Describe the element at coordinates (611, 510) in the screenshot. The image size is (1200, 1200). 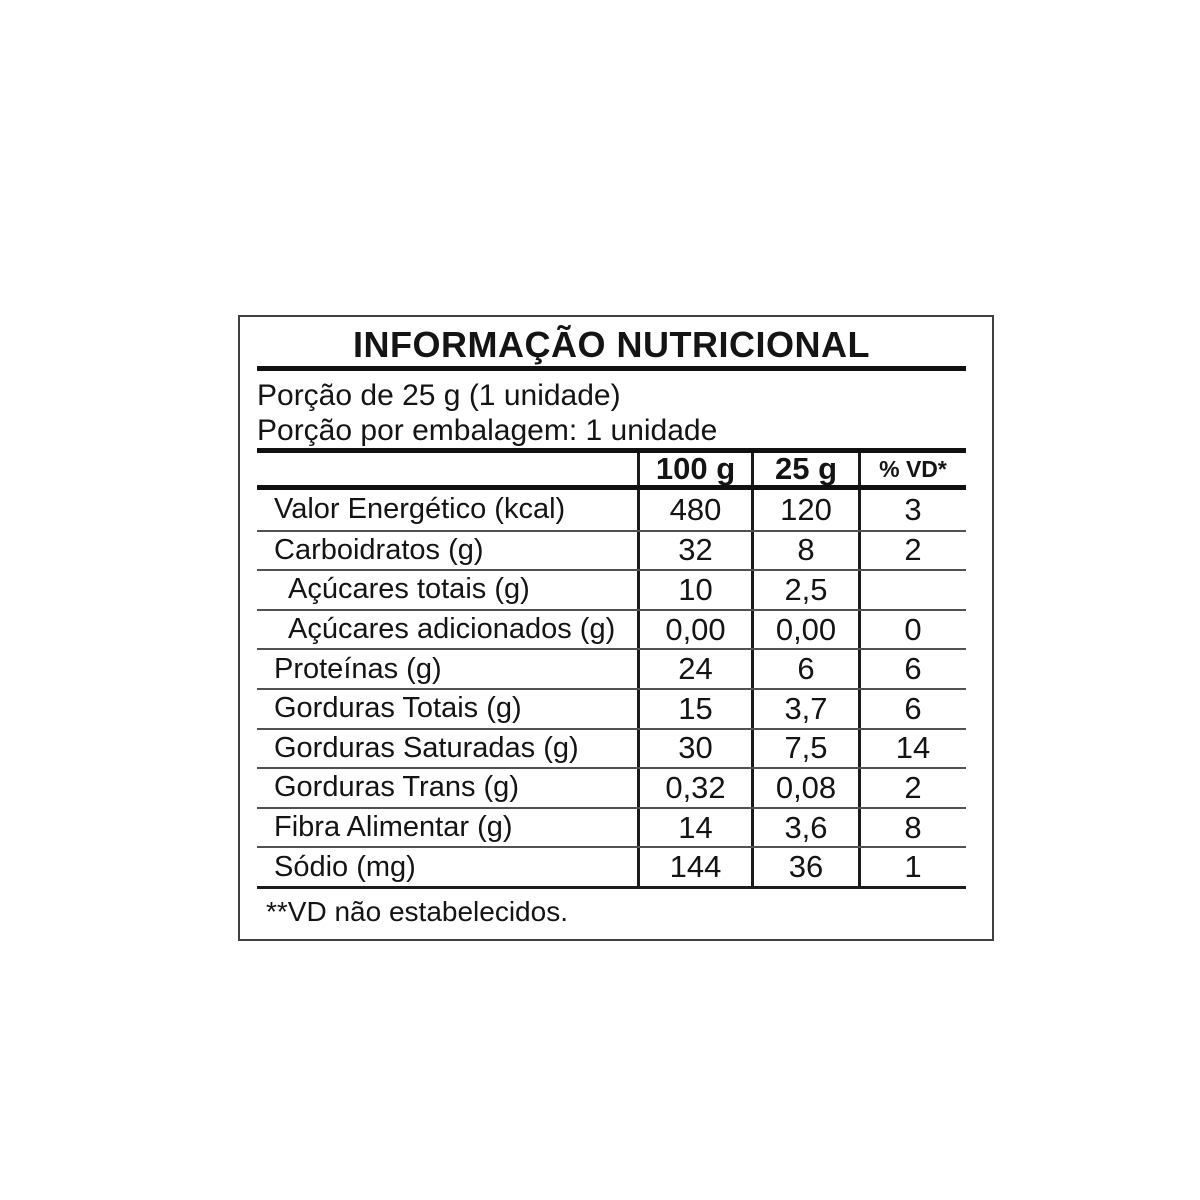
I see `table-row-energy: Valor Energético (kcal) 480 120 3` at that location.